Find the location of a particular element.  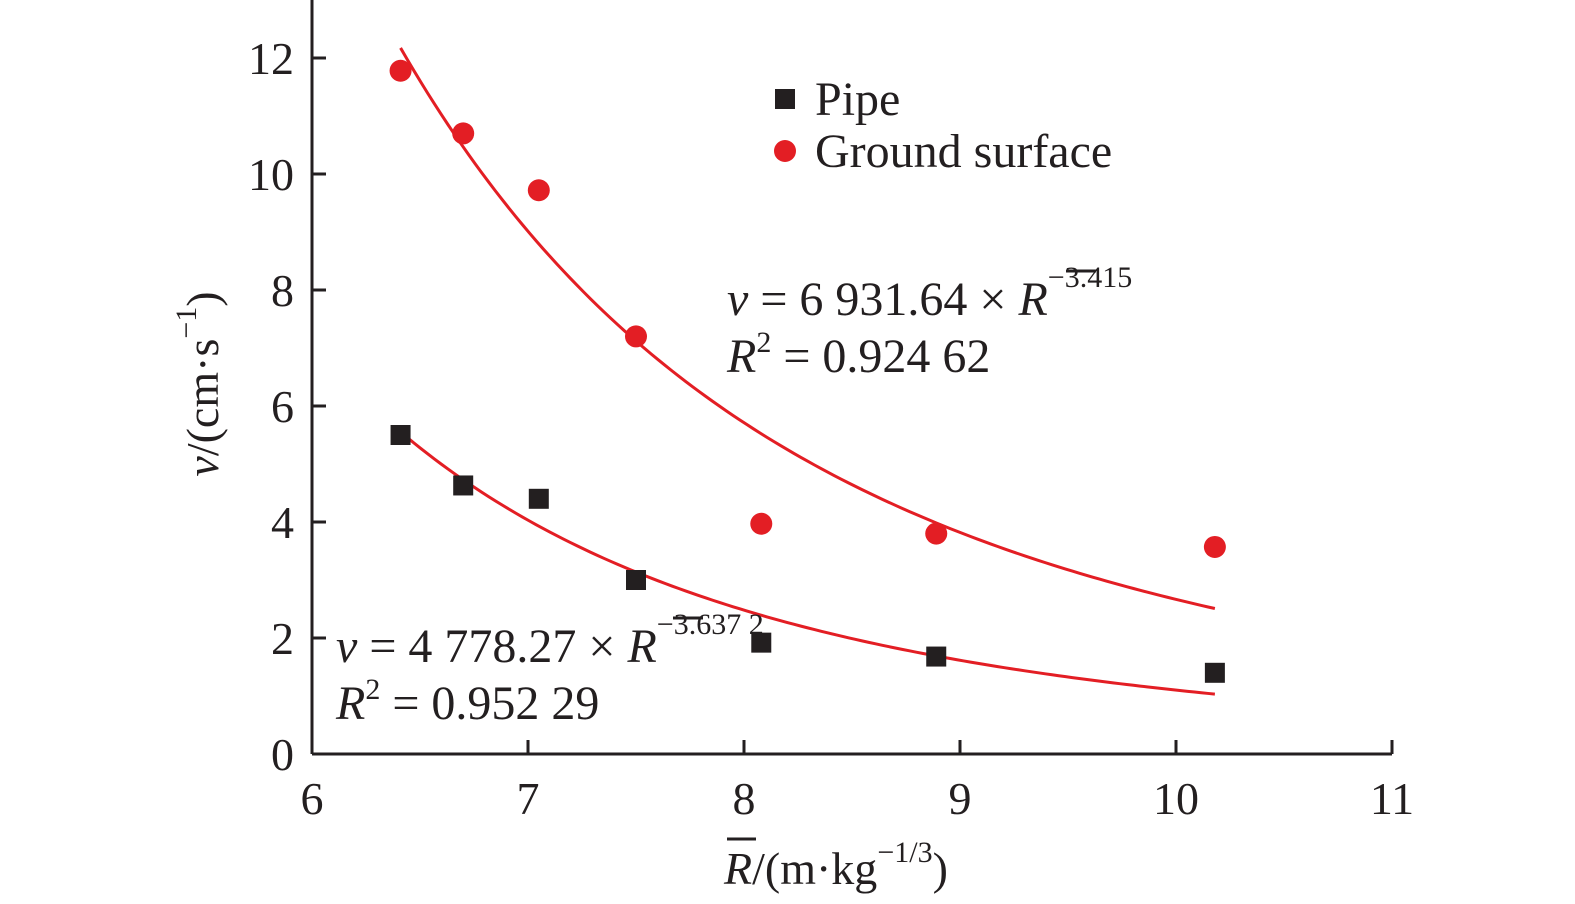

x-axis-title: R/(m·kg−1/3) is located at coordinates (835, 865).